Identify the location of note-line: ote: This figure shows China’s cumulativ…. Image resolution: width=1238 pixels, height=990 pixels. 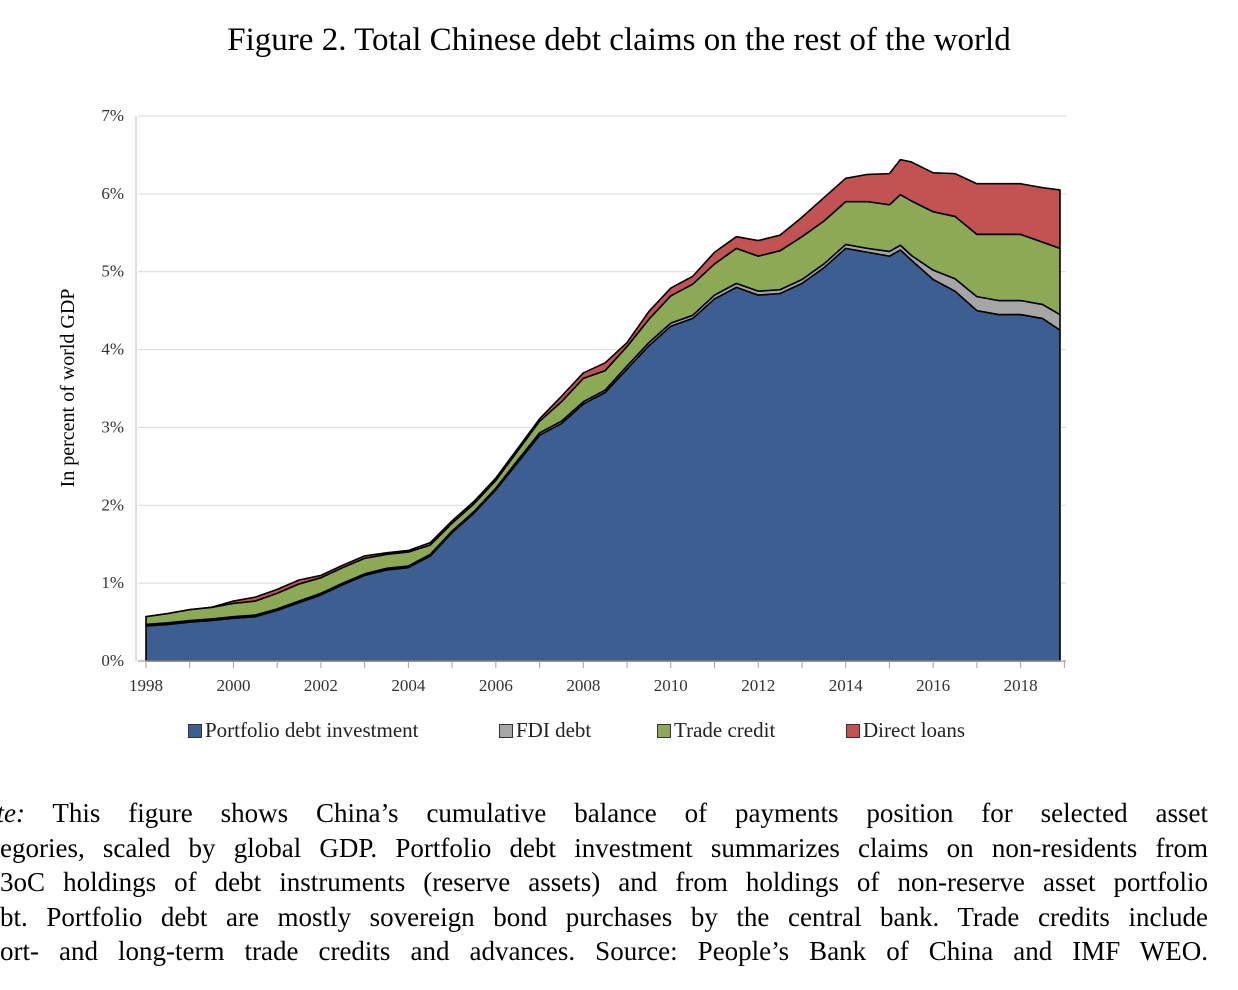
(604, 813).